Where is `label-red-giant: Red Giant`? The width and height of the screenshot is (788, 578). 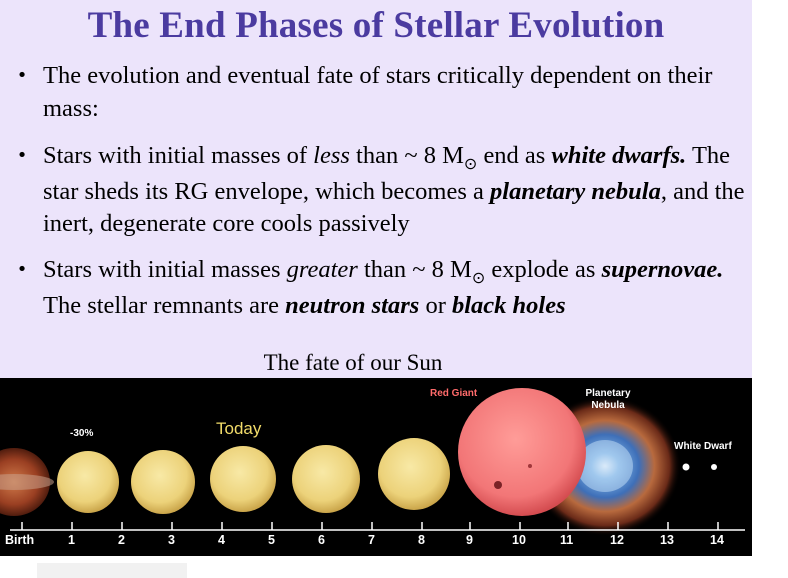 label-red-giant: Red Giant is located at coordinates (454, 393).